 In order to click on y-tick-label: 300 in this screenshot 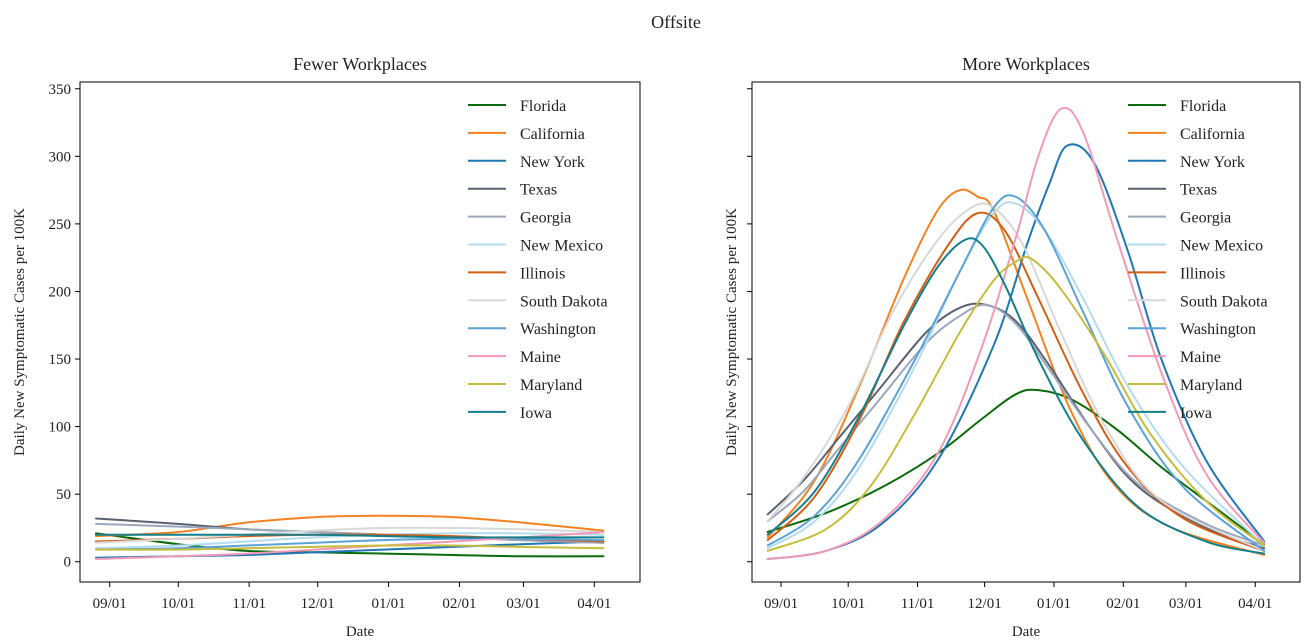, I will do `click(60, 157)`.